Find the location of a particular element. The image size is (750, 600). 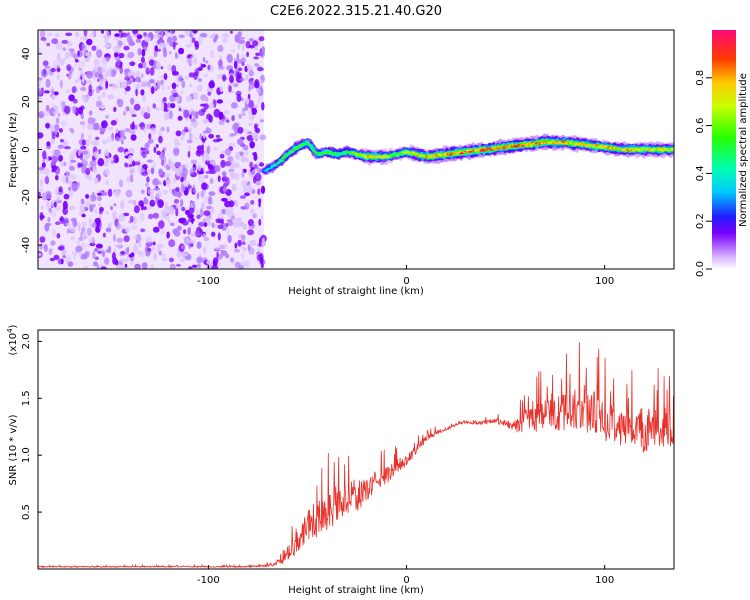

colorbar-tick-label: 0.4 is located at coordinates (700, 173).